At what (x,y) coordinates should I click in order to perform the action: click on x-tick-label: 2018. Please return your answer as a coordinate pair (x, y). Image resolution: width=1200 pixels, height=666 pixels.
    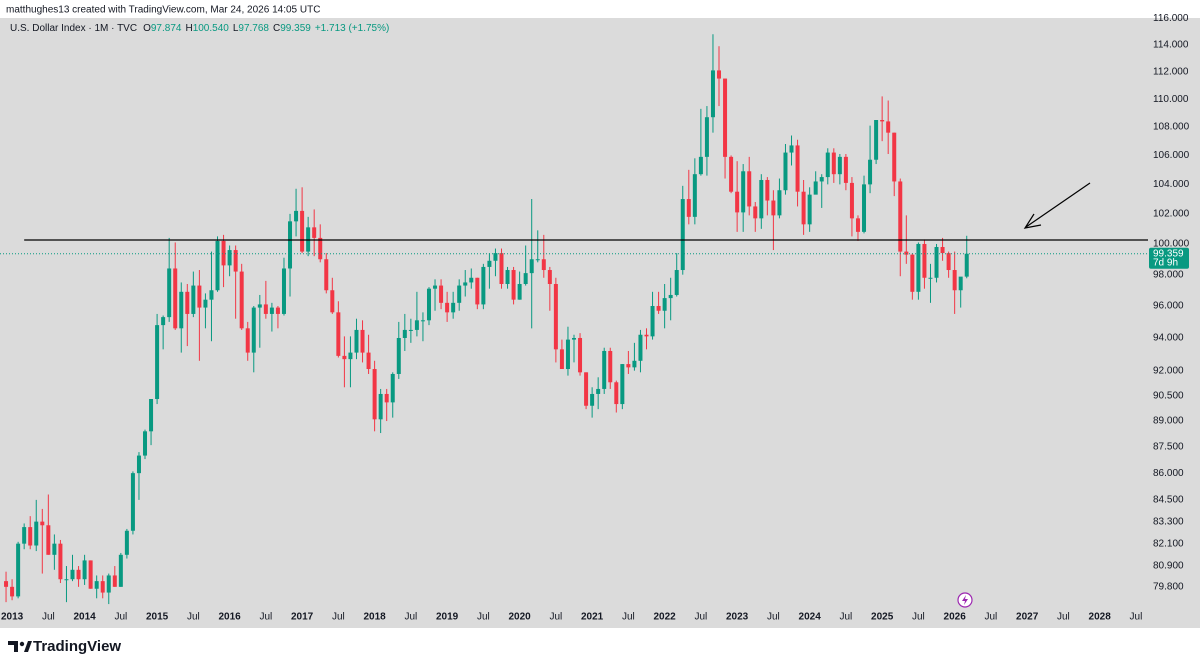
    Looking at the image, I should click on (374, 617).